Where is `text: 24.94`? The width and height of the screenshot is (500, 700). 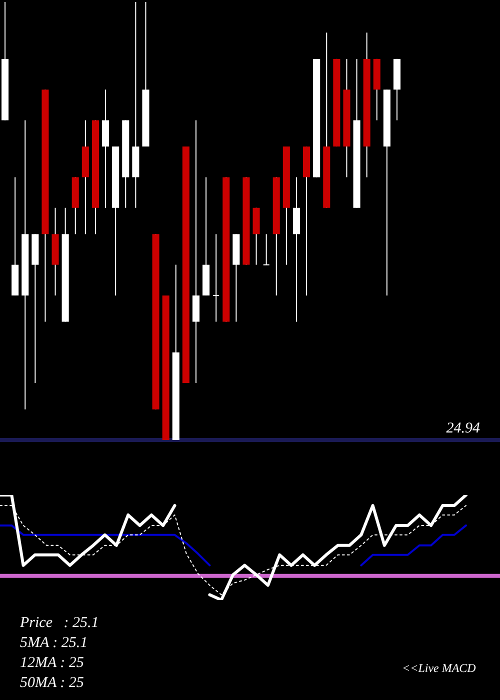 text: 24.94 is located at coordinates (463, 428).